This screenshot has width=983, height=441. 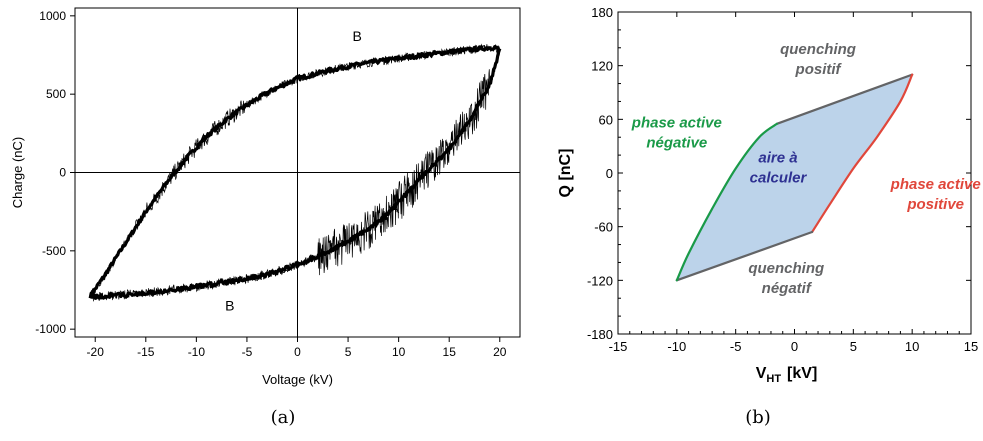 I want to click on panel-b-x-tick-label: 10, so click(x=912, y=346).